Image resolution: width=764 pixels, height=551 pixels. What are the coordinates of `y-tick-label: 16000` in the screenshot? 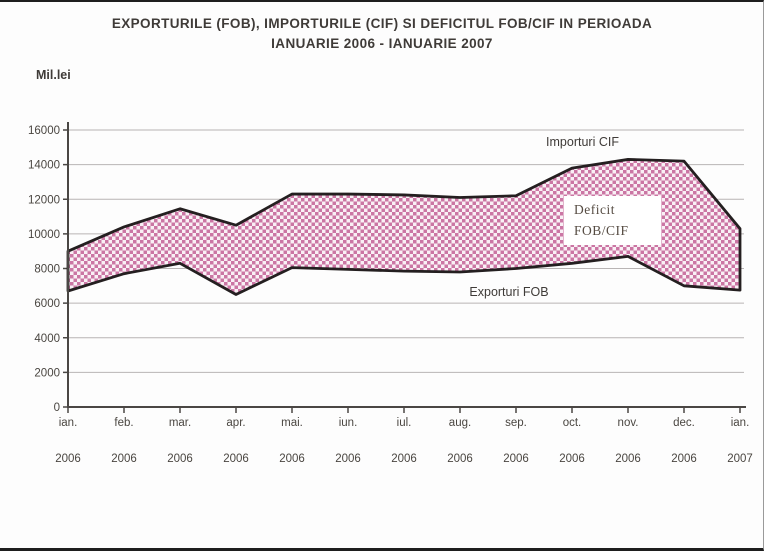 It's located at (44, 131).